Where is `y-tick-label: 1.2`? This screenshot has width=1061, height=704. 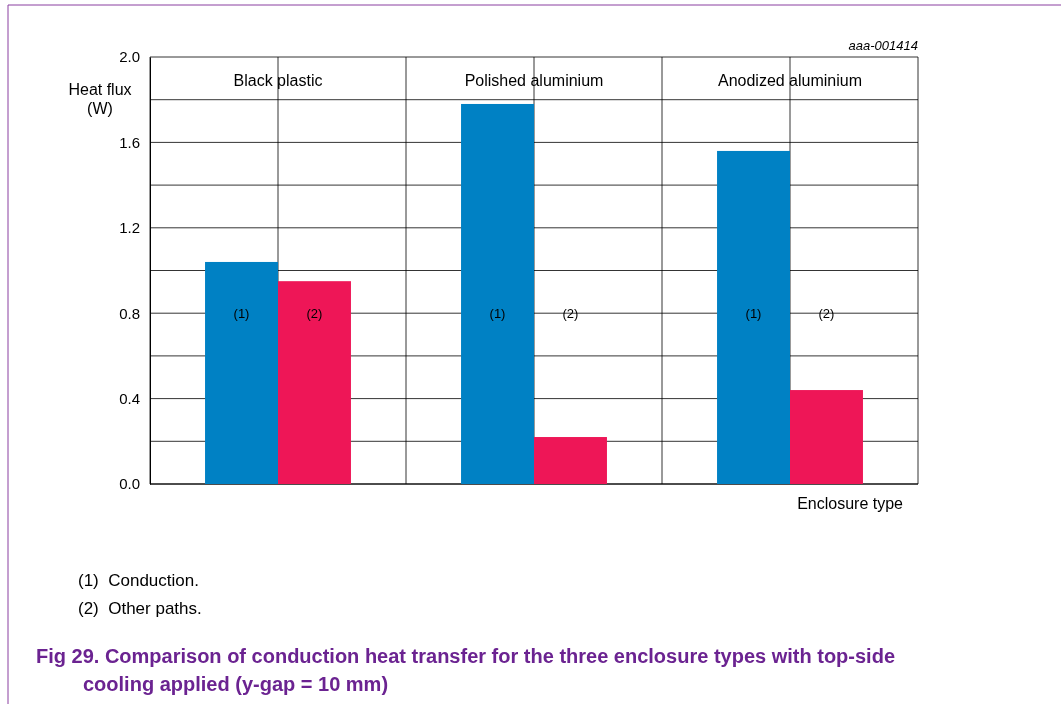 y-tick-label: 1.2 is located at coordinates (129, 228).